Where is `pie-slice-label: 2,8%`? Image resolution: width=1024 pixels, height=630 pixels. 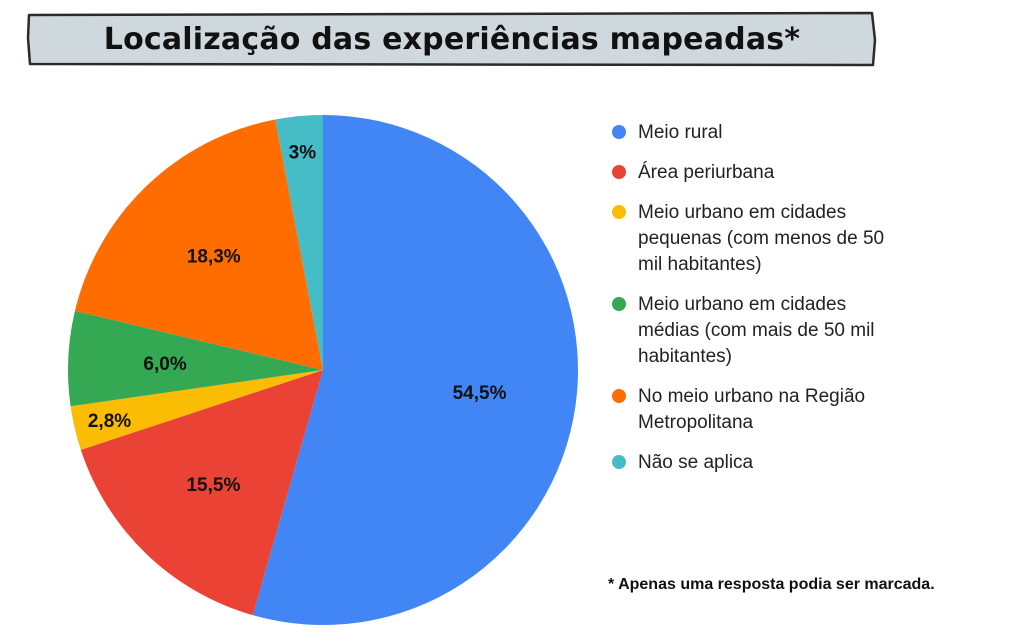 pie-slice-label: 2,8% is located at coordinates (109, 421).